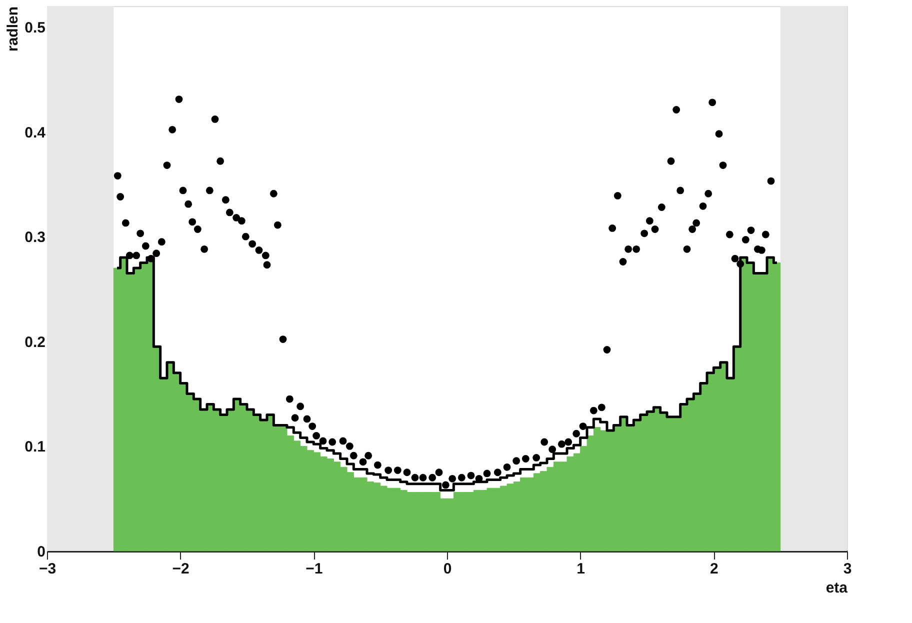 This screenshot has height=623, width=912. Describe the element at coordinates (35, 237) in the screenshot. I see `y-tick-label: 0.3` at that location.